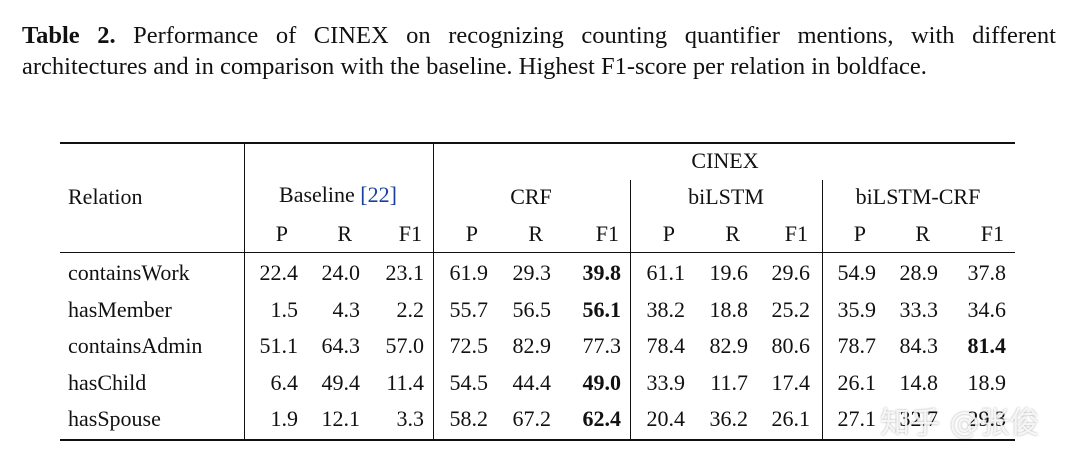 The image size is (1080, 464). What do you see at coordinates (919, 418) in the screenshot?
I see `value-cell: 32.7` at bounding box center [919, 418].